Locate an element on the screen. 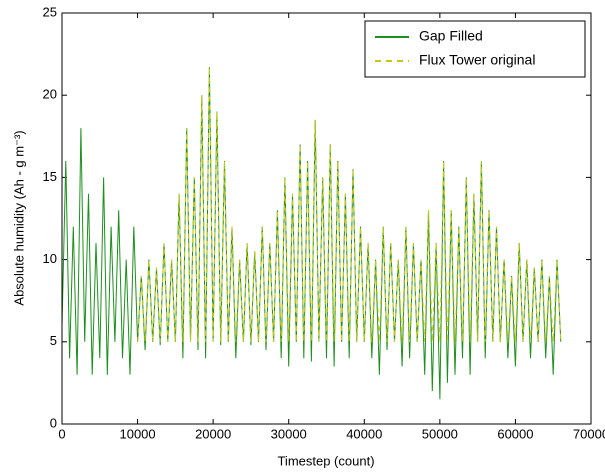 This screenshot has height=474, width=605. x-tick-label: 30000 is located at coordinates (289, 433).